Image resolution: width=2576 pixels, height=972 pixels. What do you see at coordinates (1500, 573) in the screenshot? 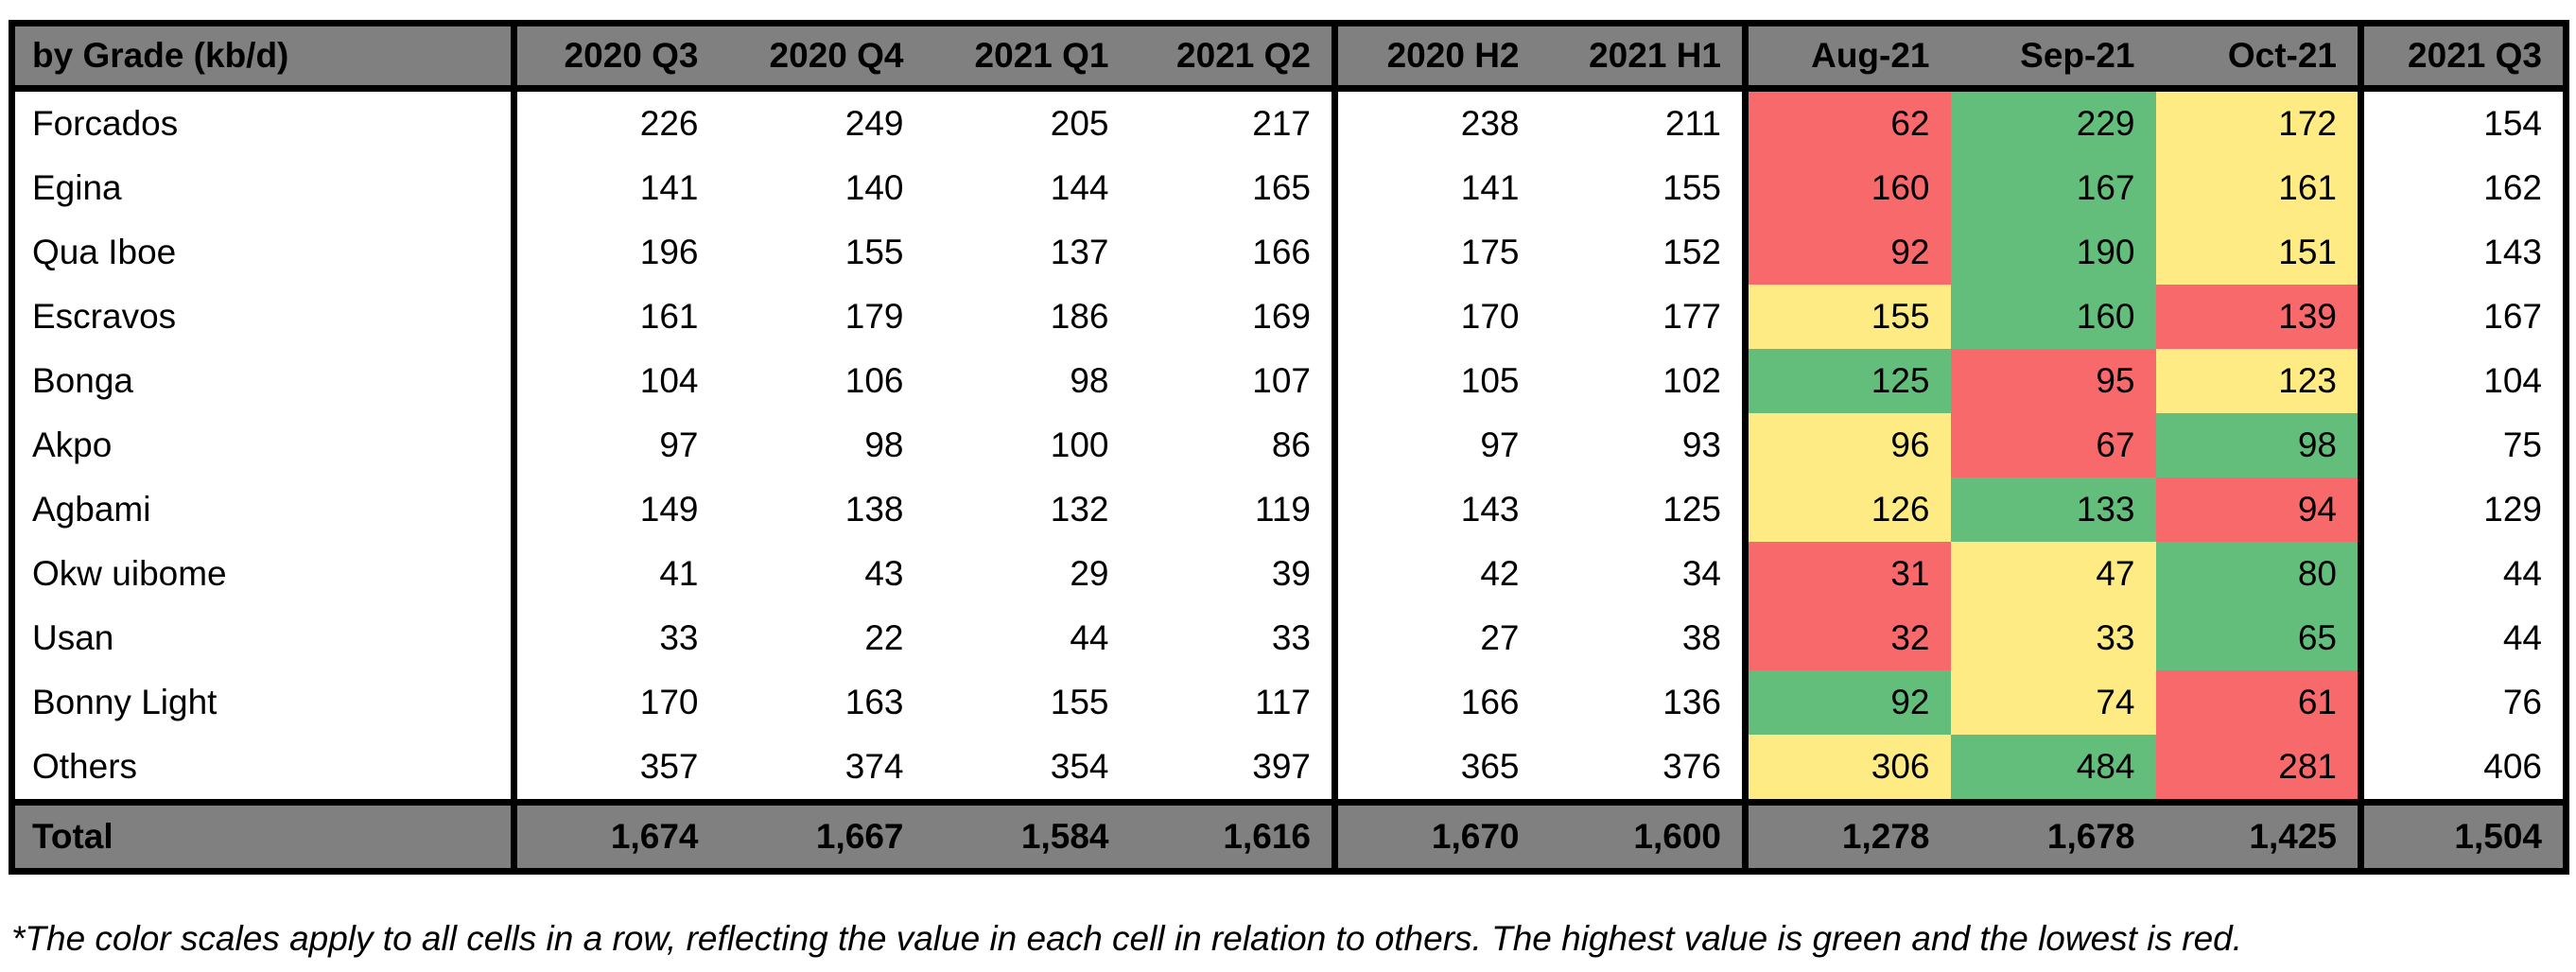
I see `value-cell: 42` at bounding box center [1500, 573].